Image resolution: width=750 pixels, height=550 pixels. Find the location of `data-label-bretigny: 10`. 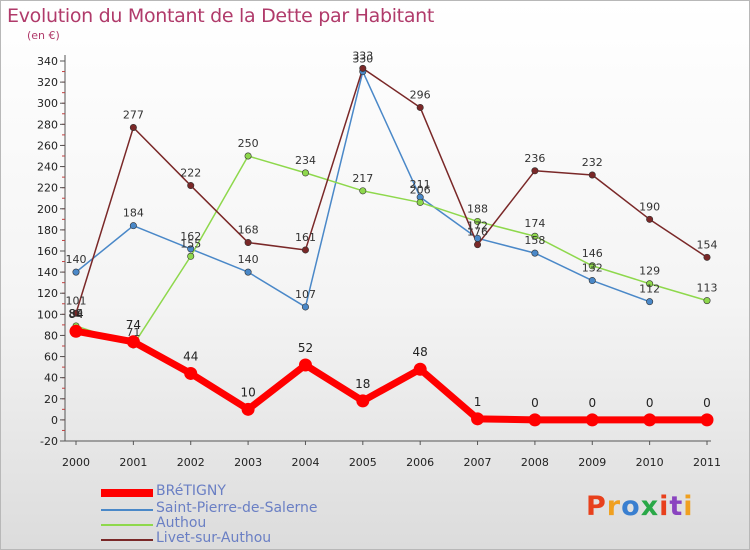

data-label-bretigny: 10 is located at coordinates (247, 392).